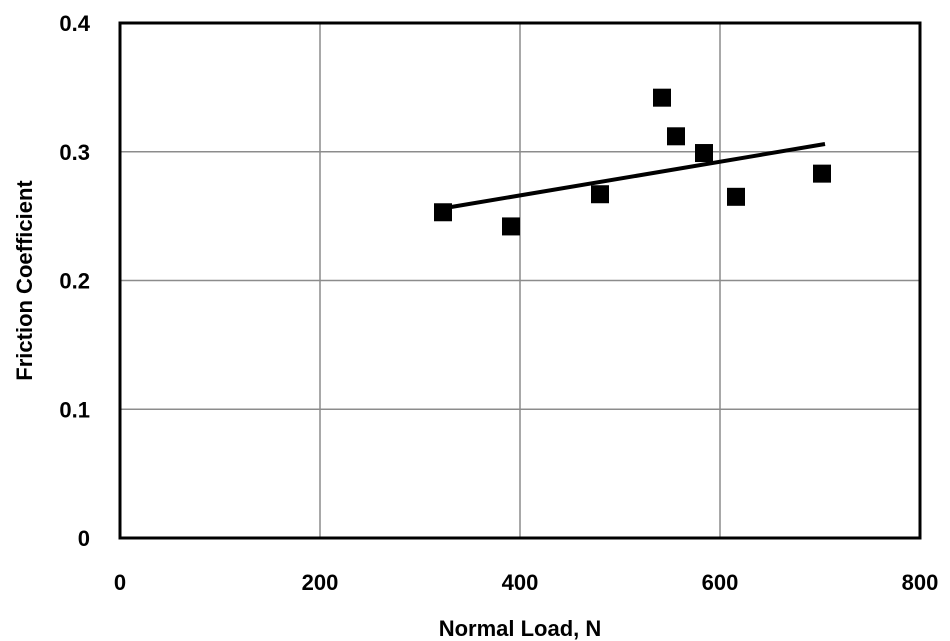 This screenshot has height=641, width=950. I want to click on y-tick-label: 0.1, so click(74, 409).